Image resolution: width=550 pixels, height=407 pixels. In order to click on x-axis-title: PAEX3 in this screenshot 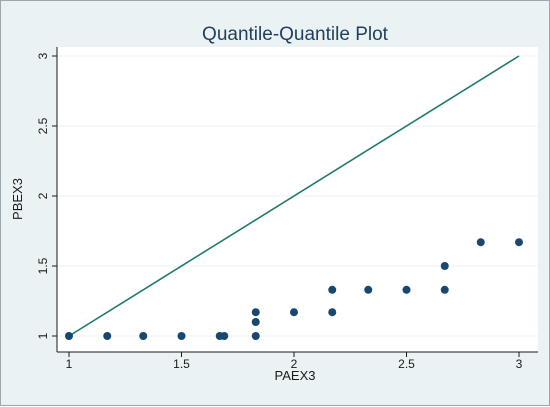, I will do `click(295, 375)`.